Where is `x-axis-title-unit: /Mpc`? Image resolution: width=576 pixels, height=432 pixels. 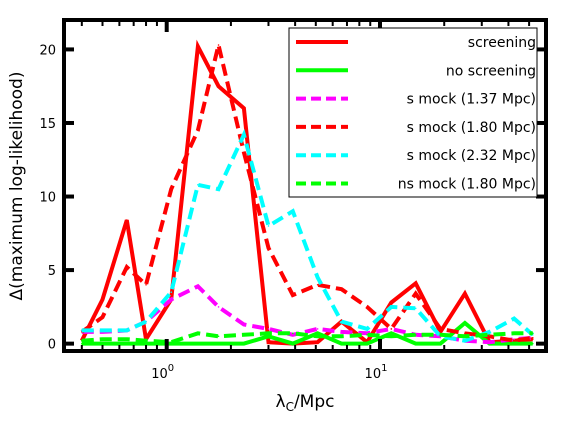 x-axis-title-unit: /Mpc is located at coordinates (314, 402).